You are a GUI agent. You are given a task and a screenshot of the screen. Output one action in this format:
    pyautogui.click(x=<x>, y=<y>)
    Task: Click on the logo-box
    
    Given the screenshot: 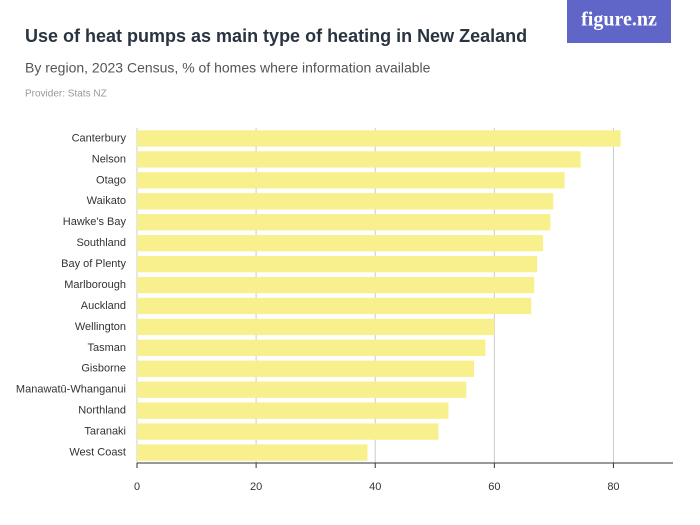 What is the action you would take?
    pyautogui.click(x=619, y=21)
    